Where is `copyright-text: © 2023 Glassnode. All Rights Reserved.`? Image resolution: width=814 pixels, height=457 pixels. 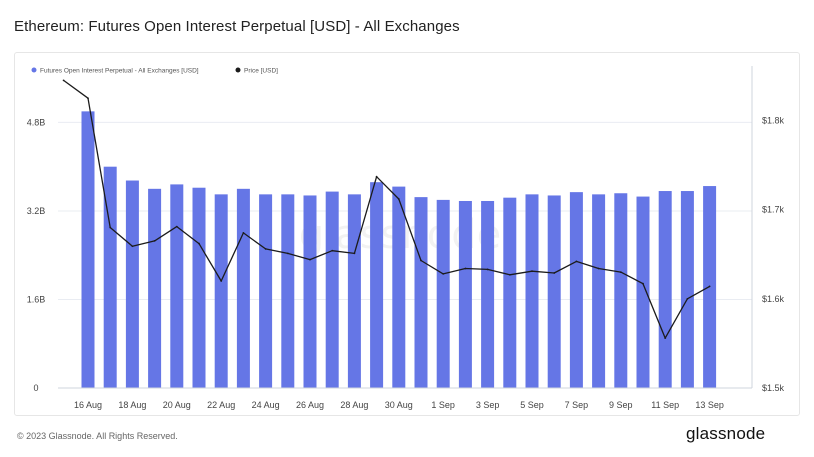 copyright-text: © 2023 Glassnode. All Rights Reserved. is located at coordinates (97, 436).